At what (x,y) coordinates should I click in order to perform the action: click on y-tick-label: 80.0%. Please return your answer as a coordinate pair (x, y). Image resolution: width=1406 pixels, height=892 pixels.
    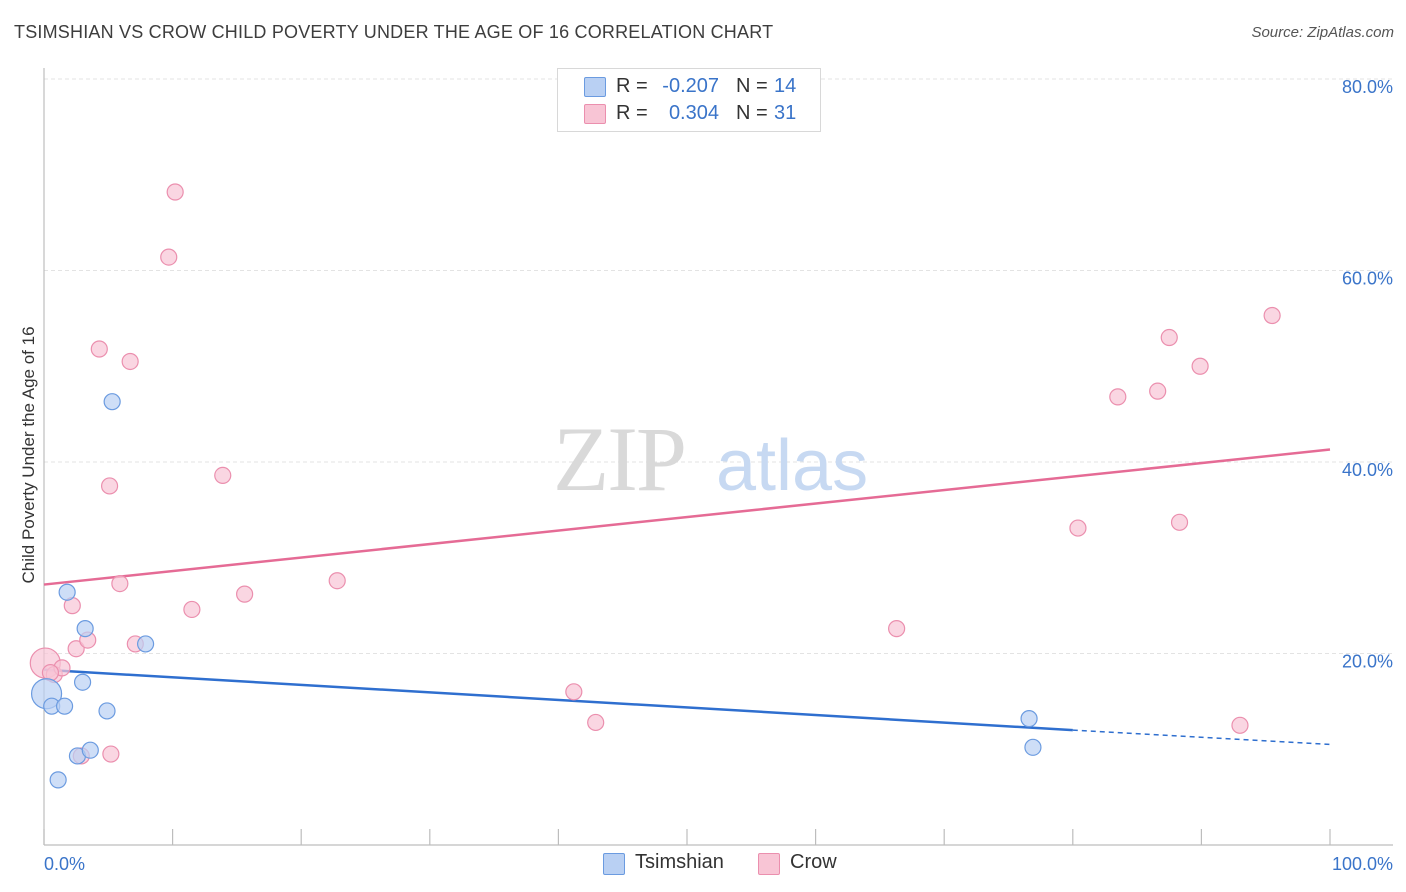
    Looking at the image, I should click on (1367, 87).